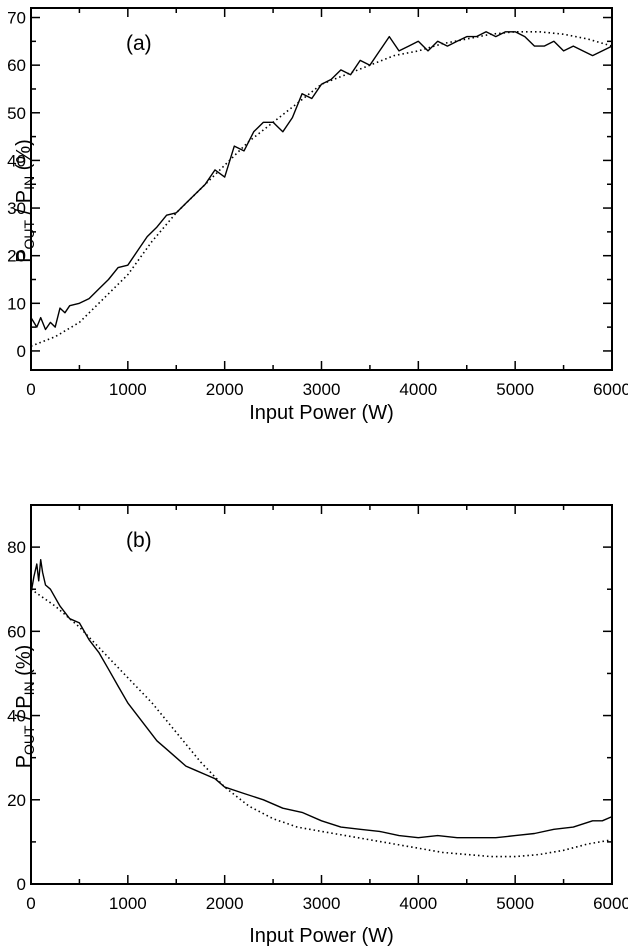 This screenshot has height=951, width=628. Describe the element at coordinates (16, 547) in the screenshot. I see `y-tick-label: 80` at that location.